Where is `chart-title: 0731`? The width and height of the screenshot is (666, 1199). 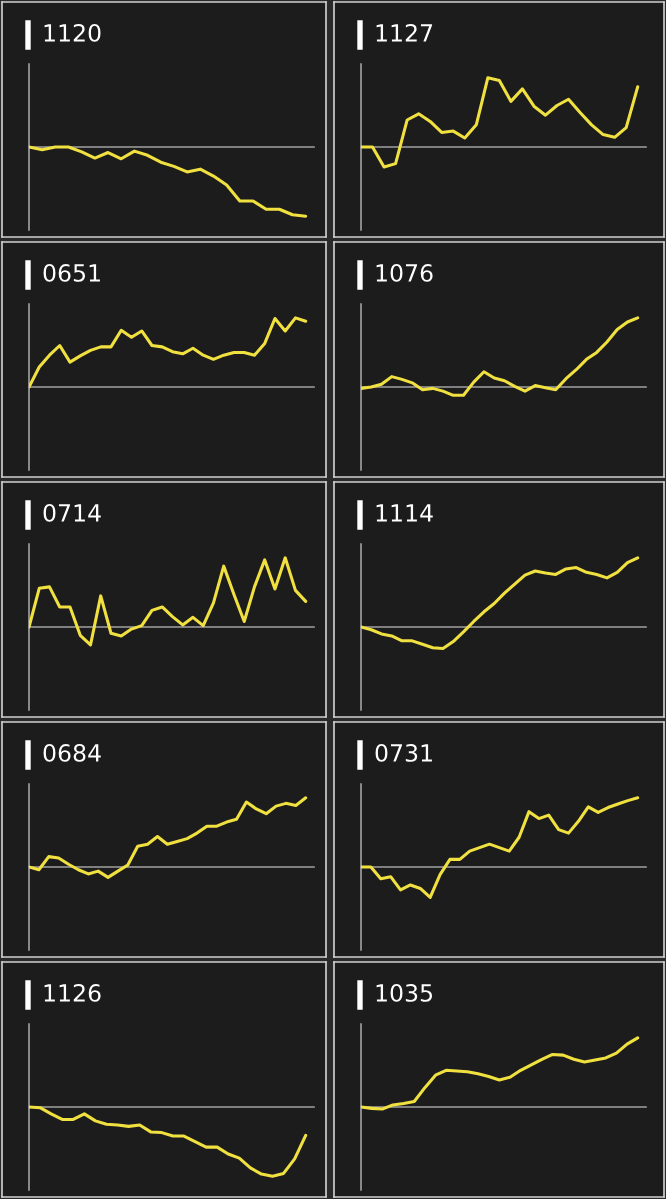
chart-title: 0731 is located at coordinates (403, 752).